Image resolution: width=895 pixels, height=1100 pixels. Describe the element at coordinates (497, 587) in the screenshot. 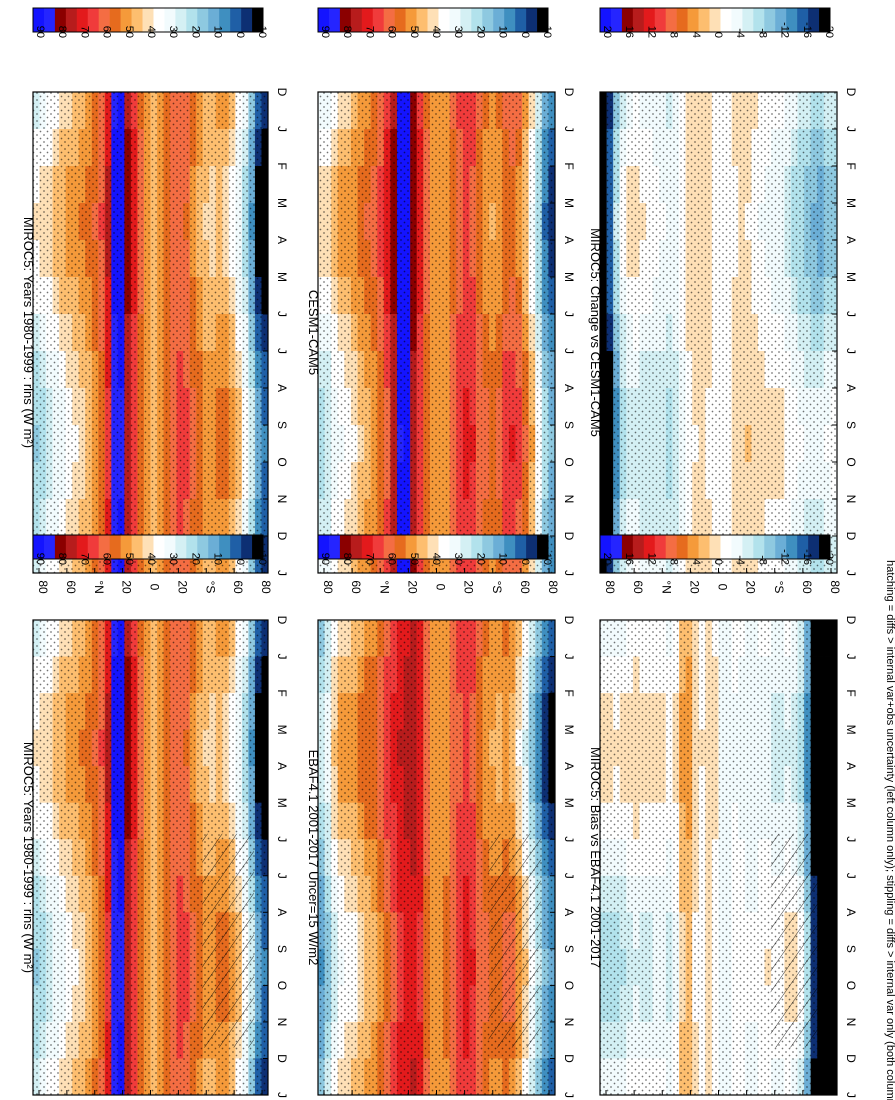

I see `lat-tick-label: °S` at that location.